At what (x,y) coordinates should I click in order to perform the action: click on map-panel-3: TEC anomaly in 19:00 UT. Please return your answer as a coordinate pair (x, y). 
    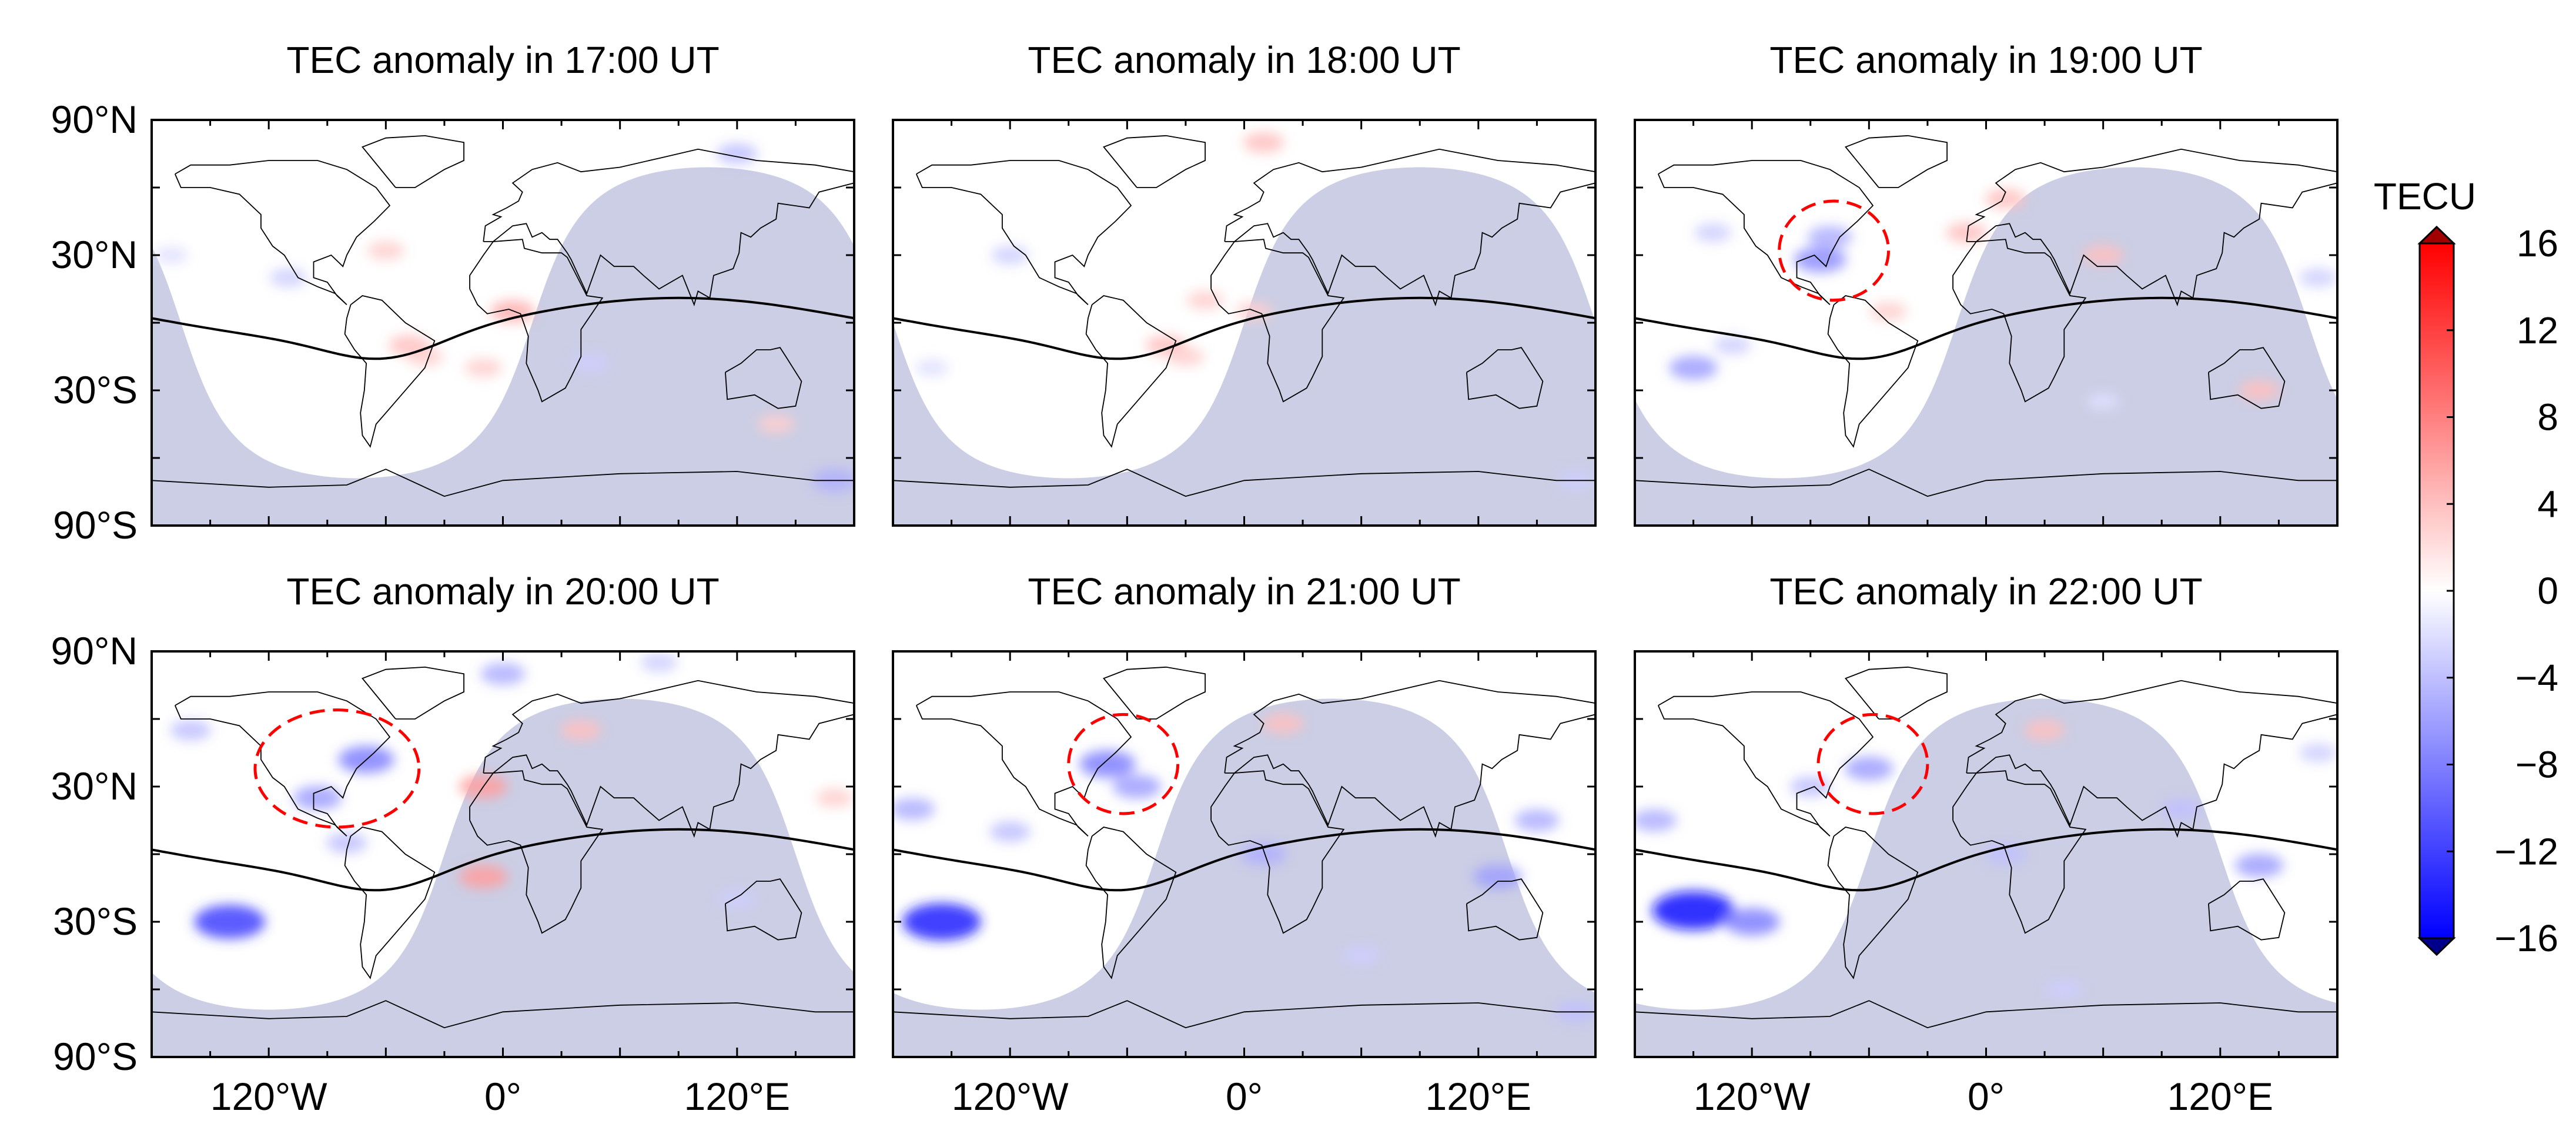
    Looking at the image, I should click on (1986, 283).